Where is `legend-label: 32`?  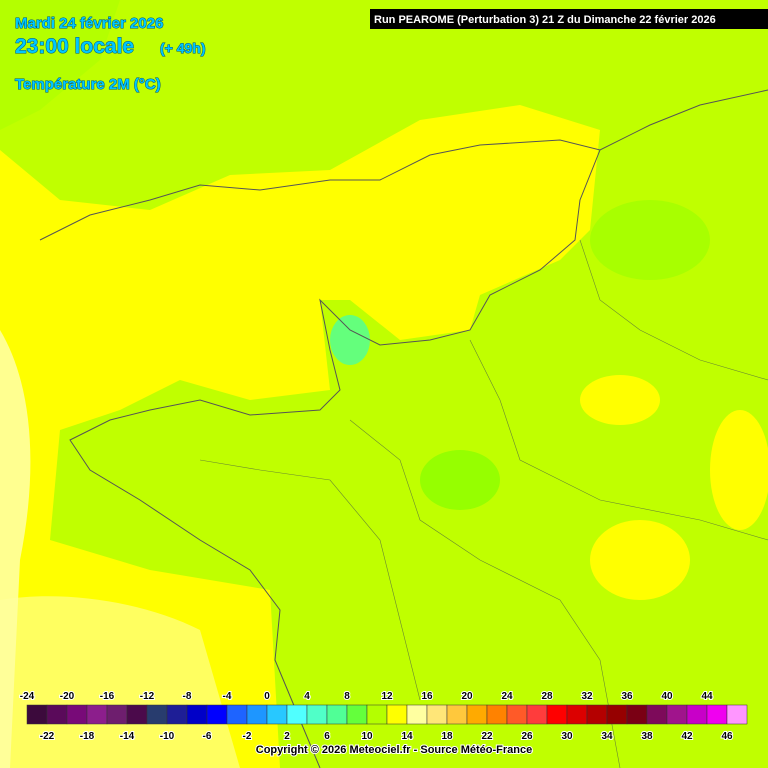 legend-label: 32 is located at coordinates (587, 696).